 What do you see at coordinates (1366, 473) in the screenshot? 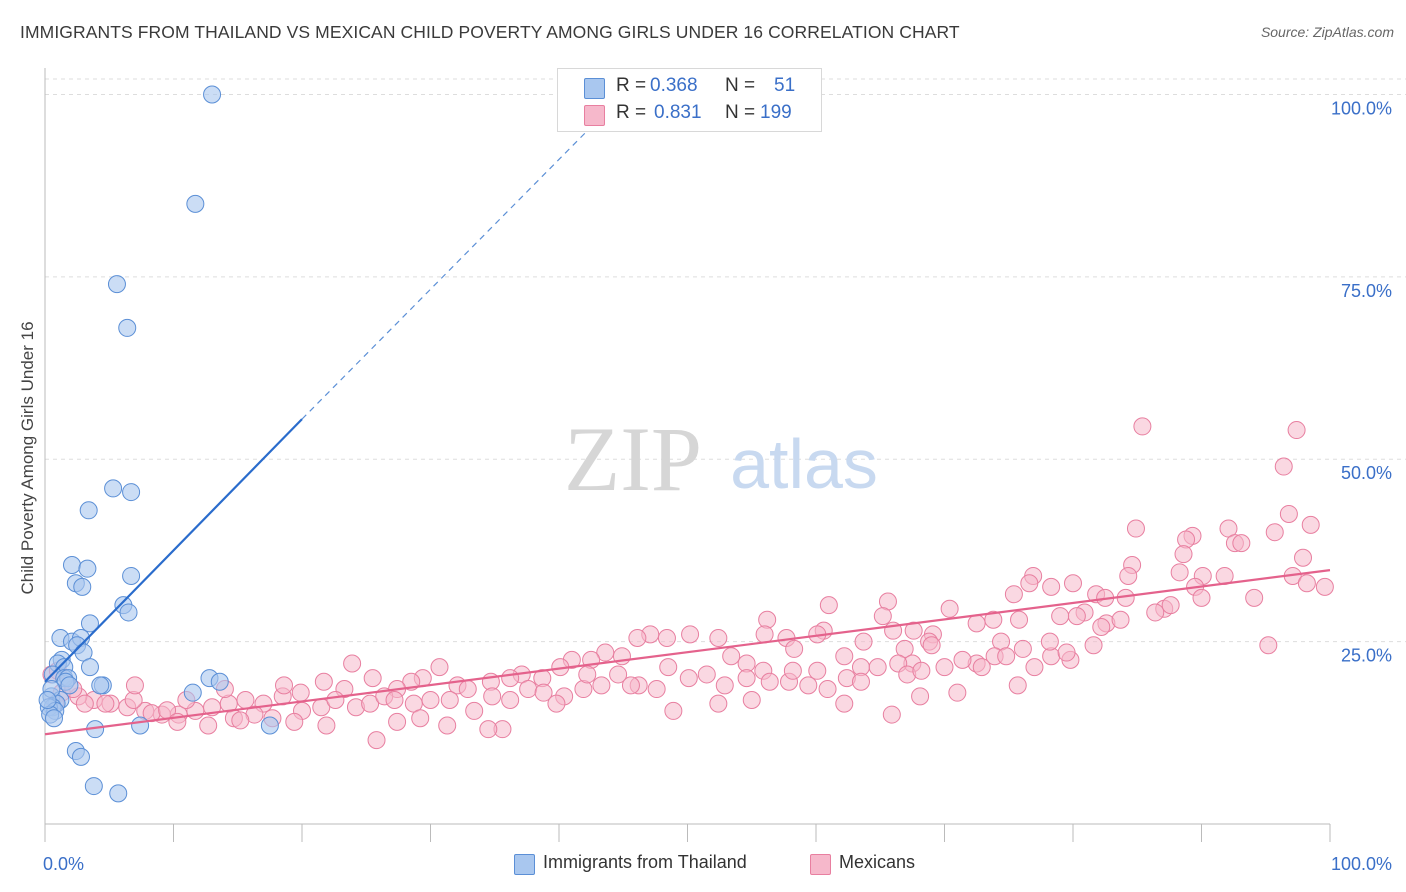
I see `y-tick-label: 50.0%` at bounding box center [1366, 473].